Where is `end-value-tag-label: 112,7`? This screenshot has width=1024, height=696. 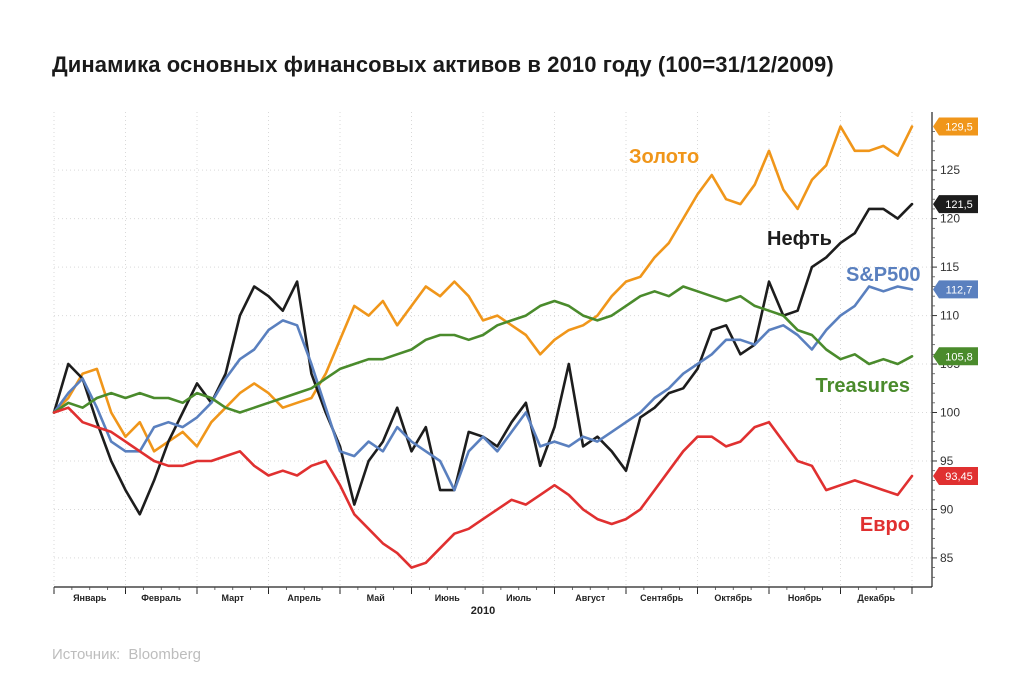 end-value-tag-label: 112,7 is located at coordinates (959, 290).